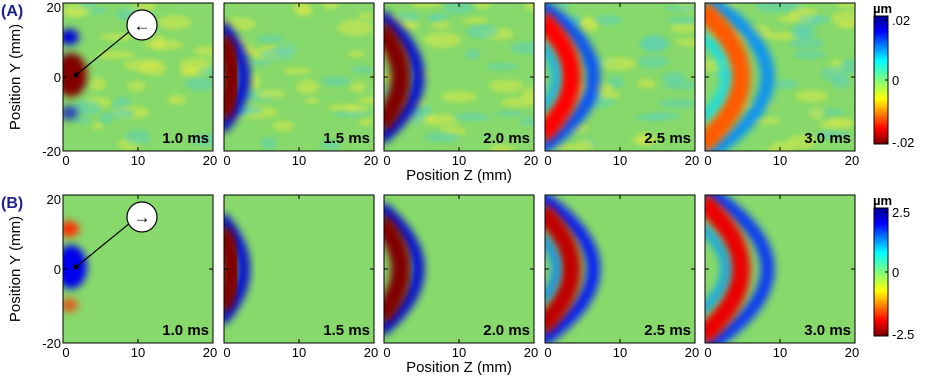 This screenshot has width=926, height=388. Describe the element at coordinates (667, 138) in the screenshot. I see `time-label: 2.5 ms` at that location.